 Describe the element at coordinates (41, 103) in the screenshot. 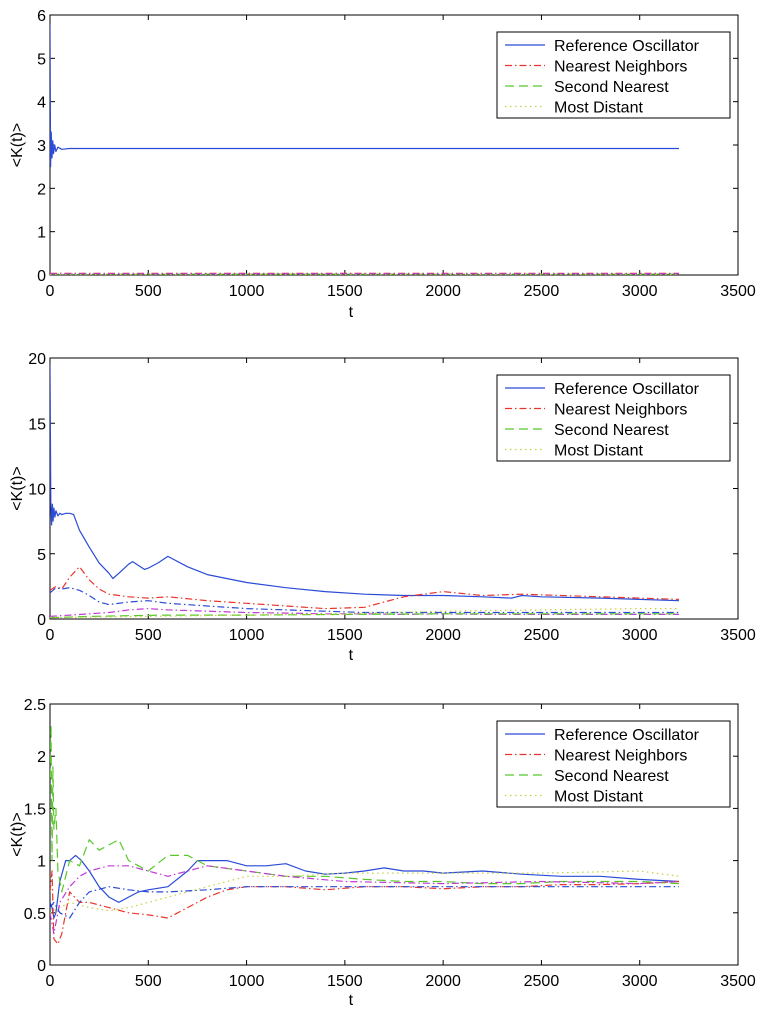

I see `y-tick-label: 4` at that location.